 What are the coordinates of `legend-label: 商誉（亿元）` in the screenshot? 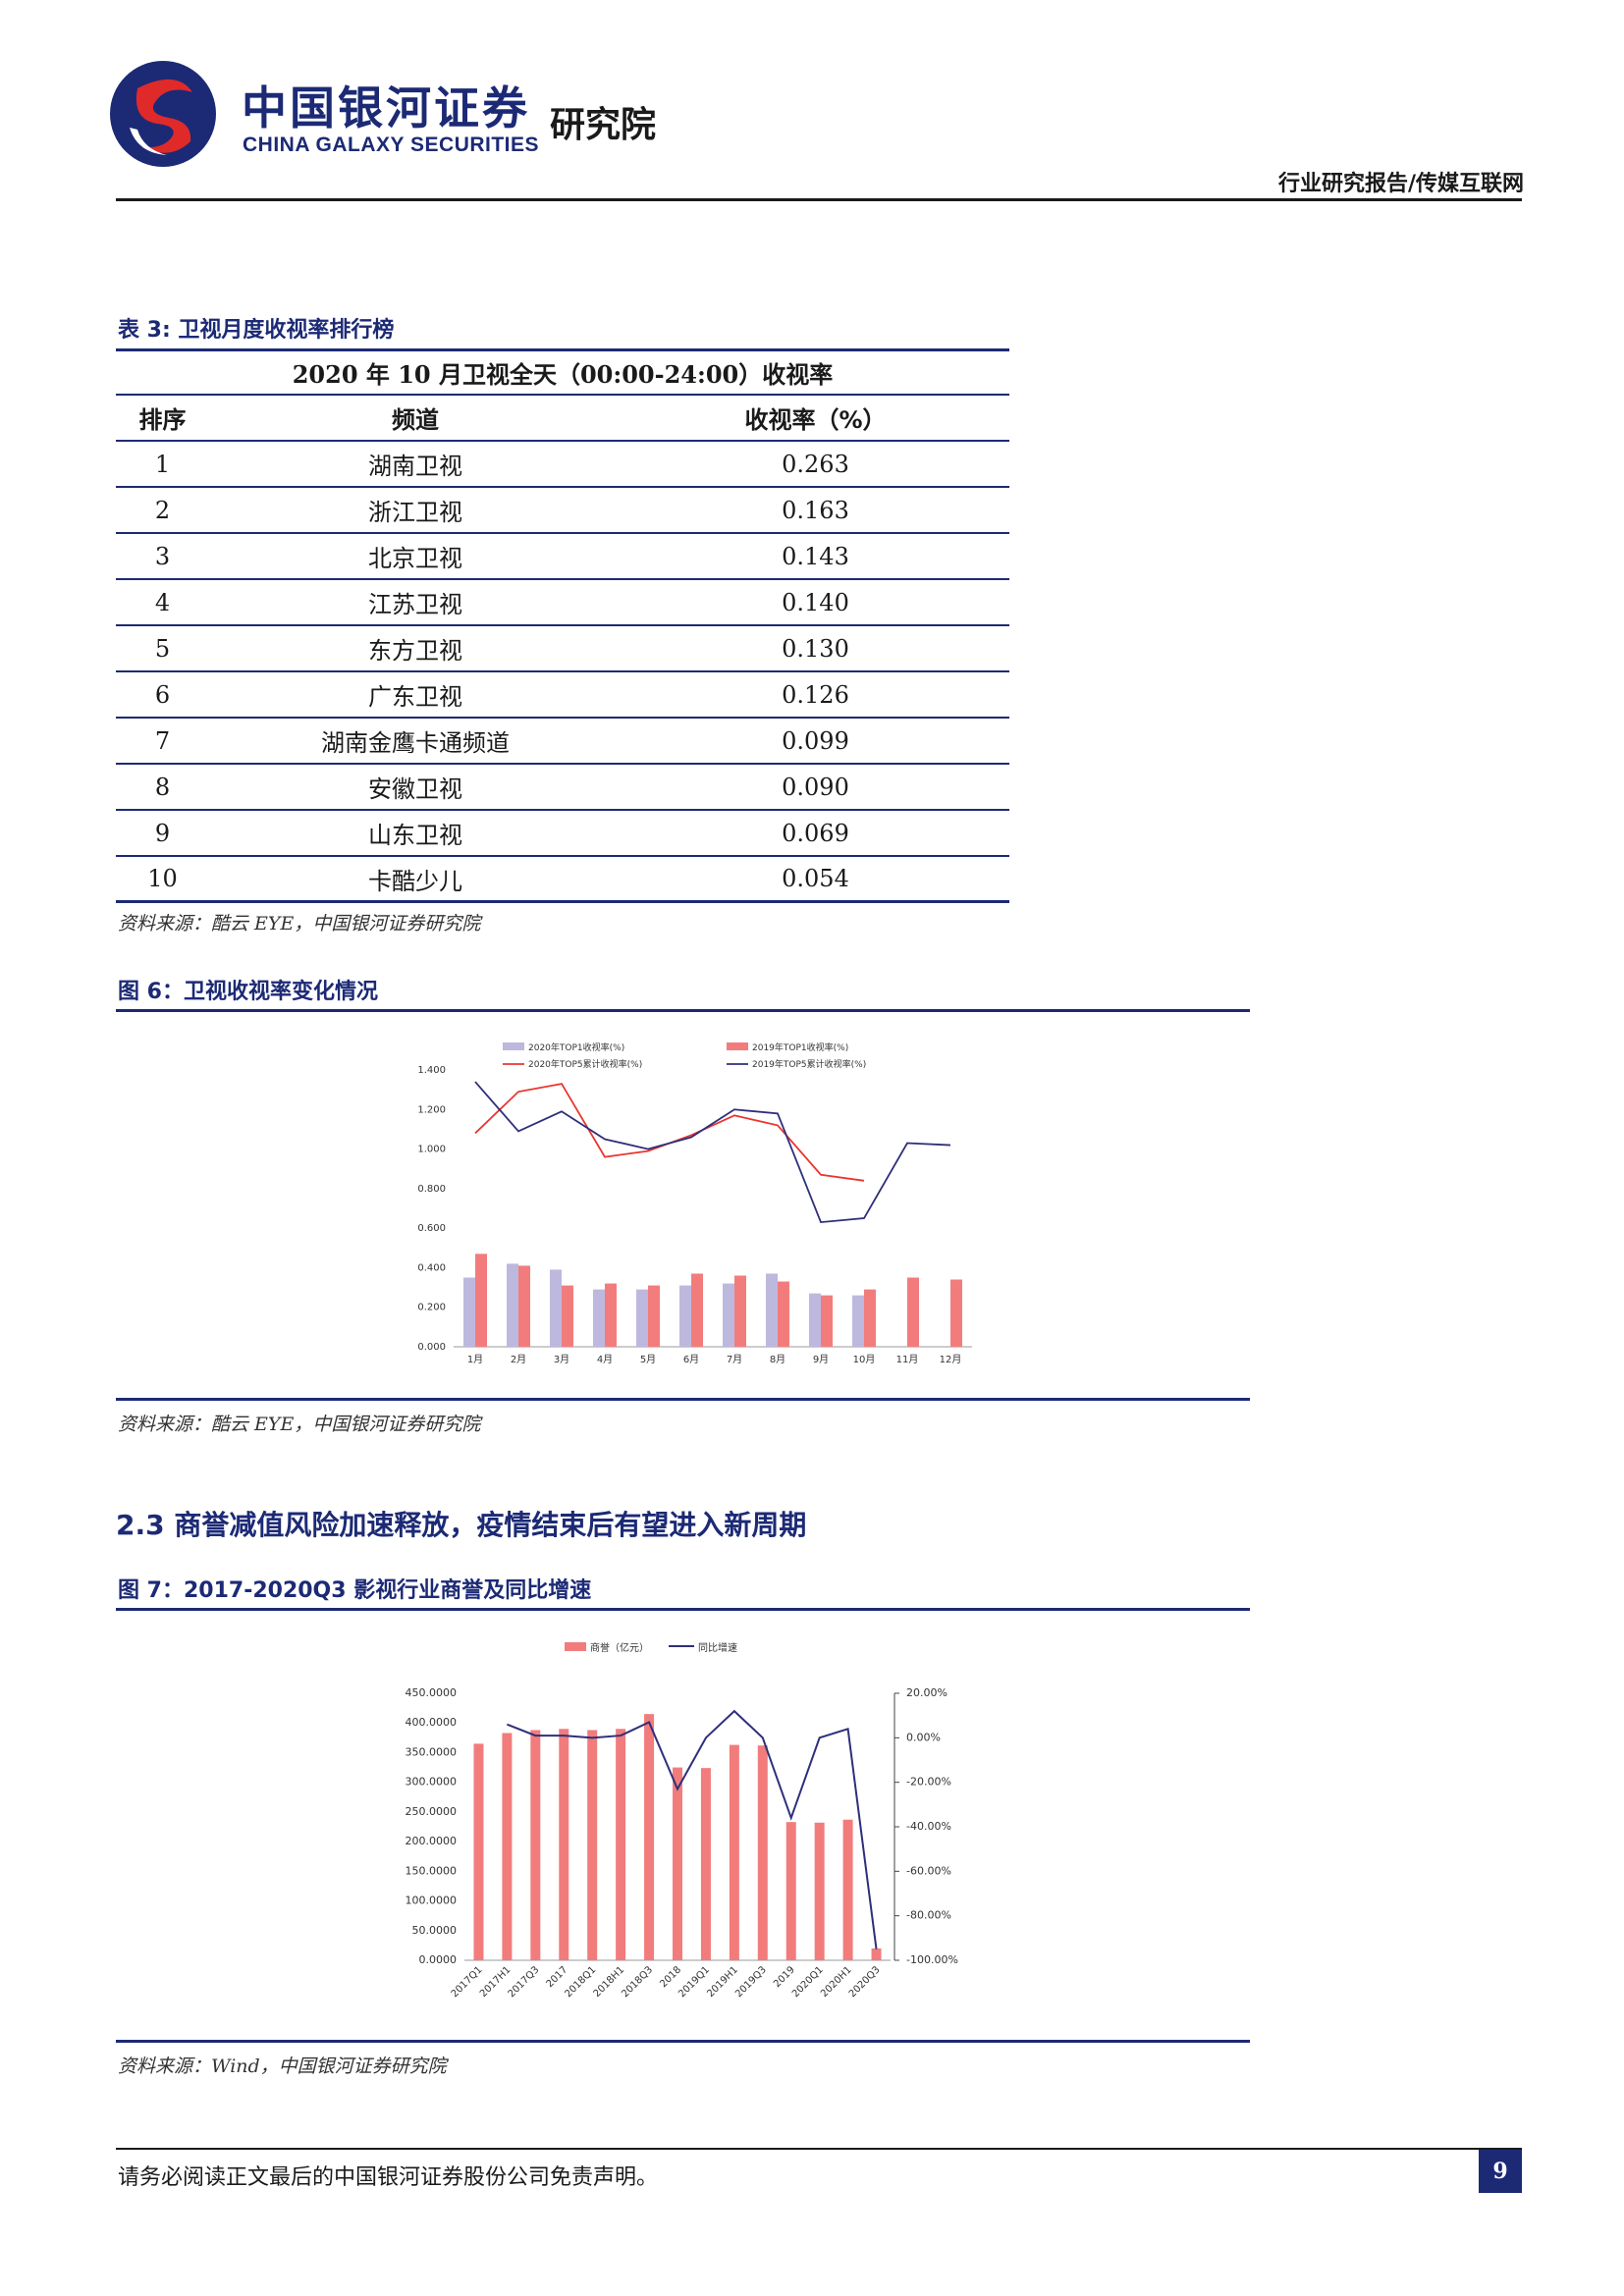 It's located at (619, 1647).